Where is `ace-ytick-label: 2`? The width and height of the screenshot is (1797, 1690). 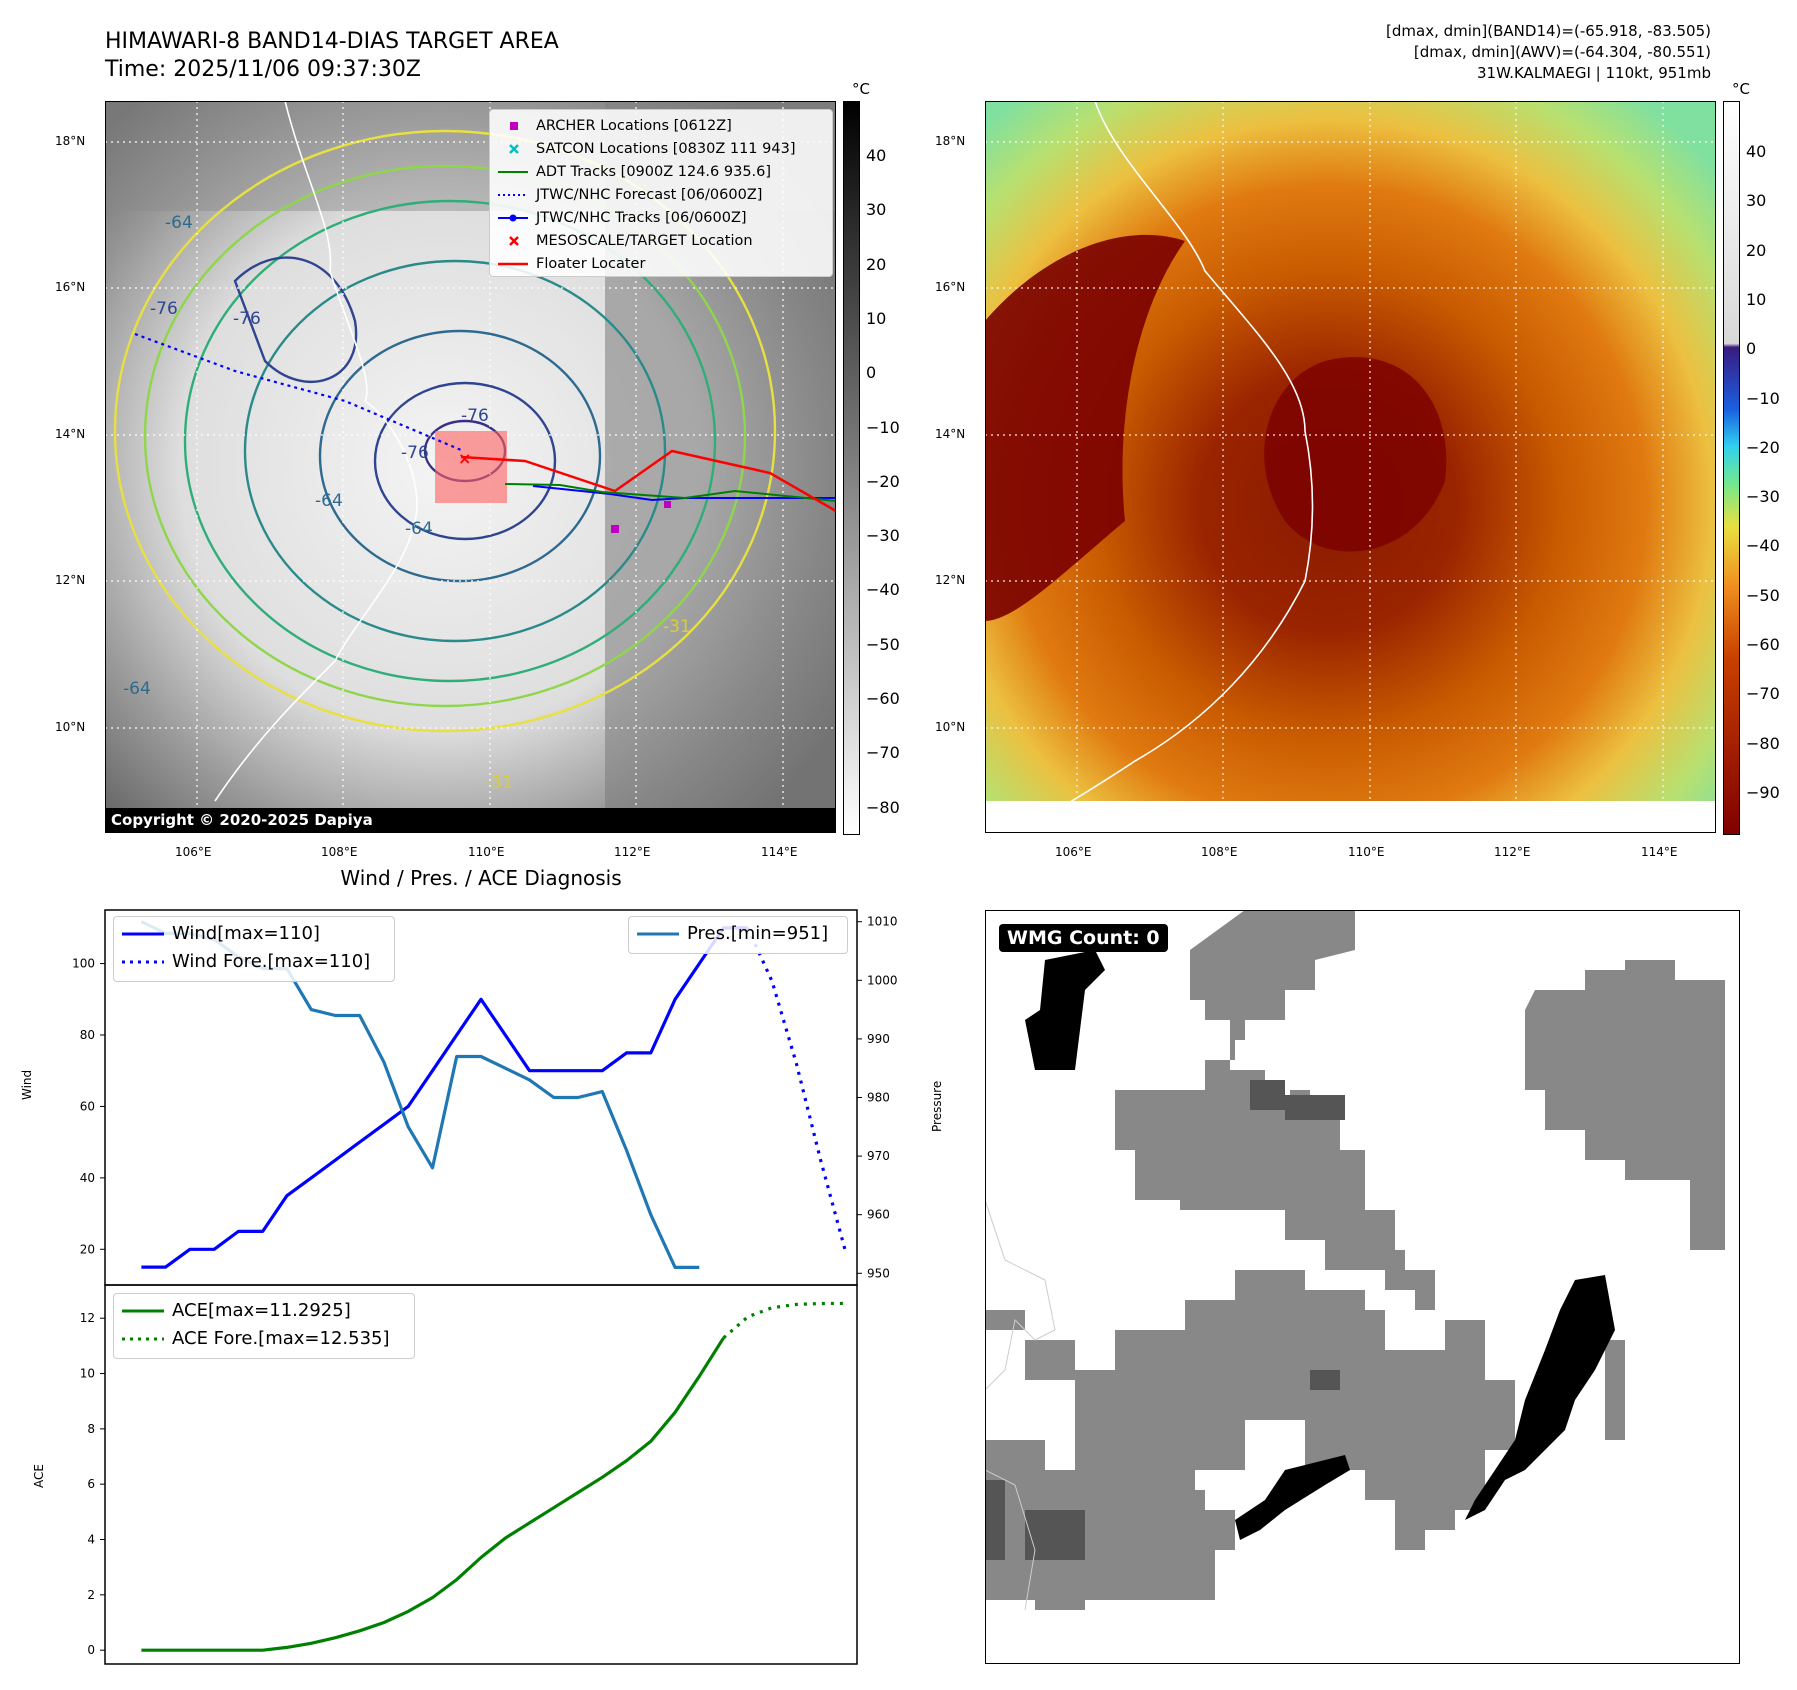
ace-ytick-label: 2 is located at coordinates (91, 1595).